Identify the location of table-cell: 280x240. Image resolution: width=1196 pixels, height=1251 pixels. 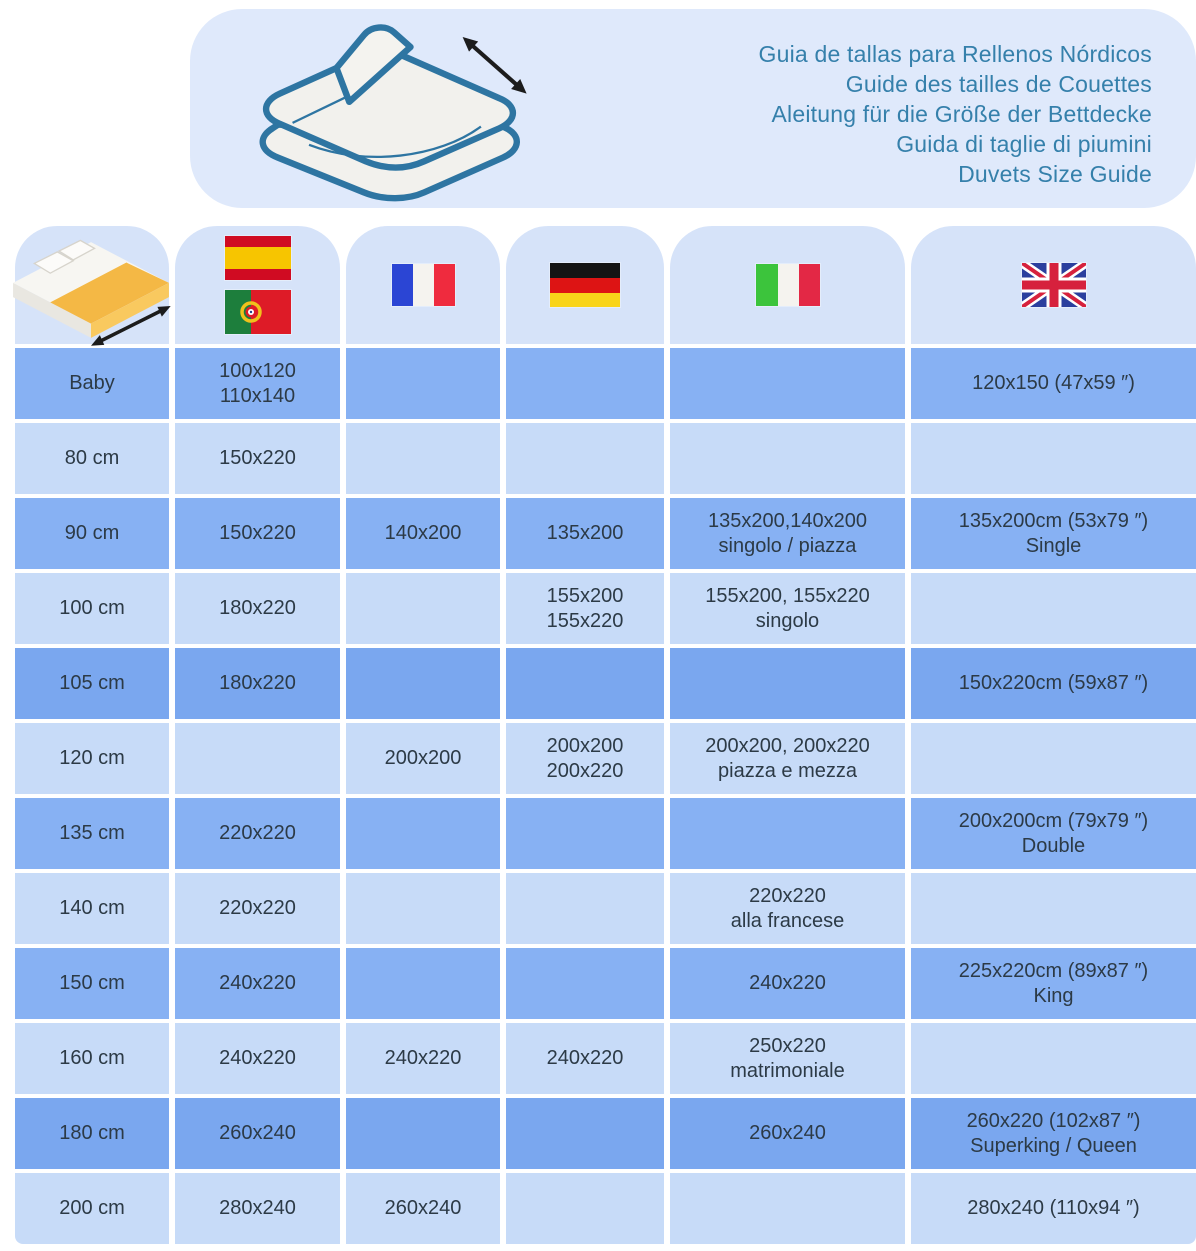
(257, 1208).